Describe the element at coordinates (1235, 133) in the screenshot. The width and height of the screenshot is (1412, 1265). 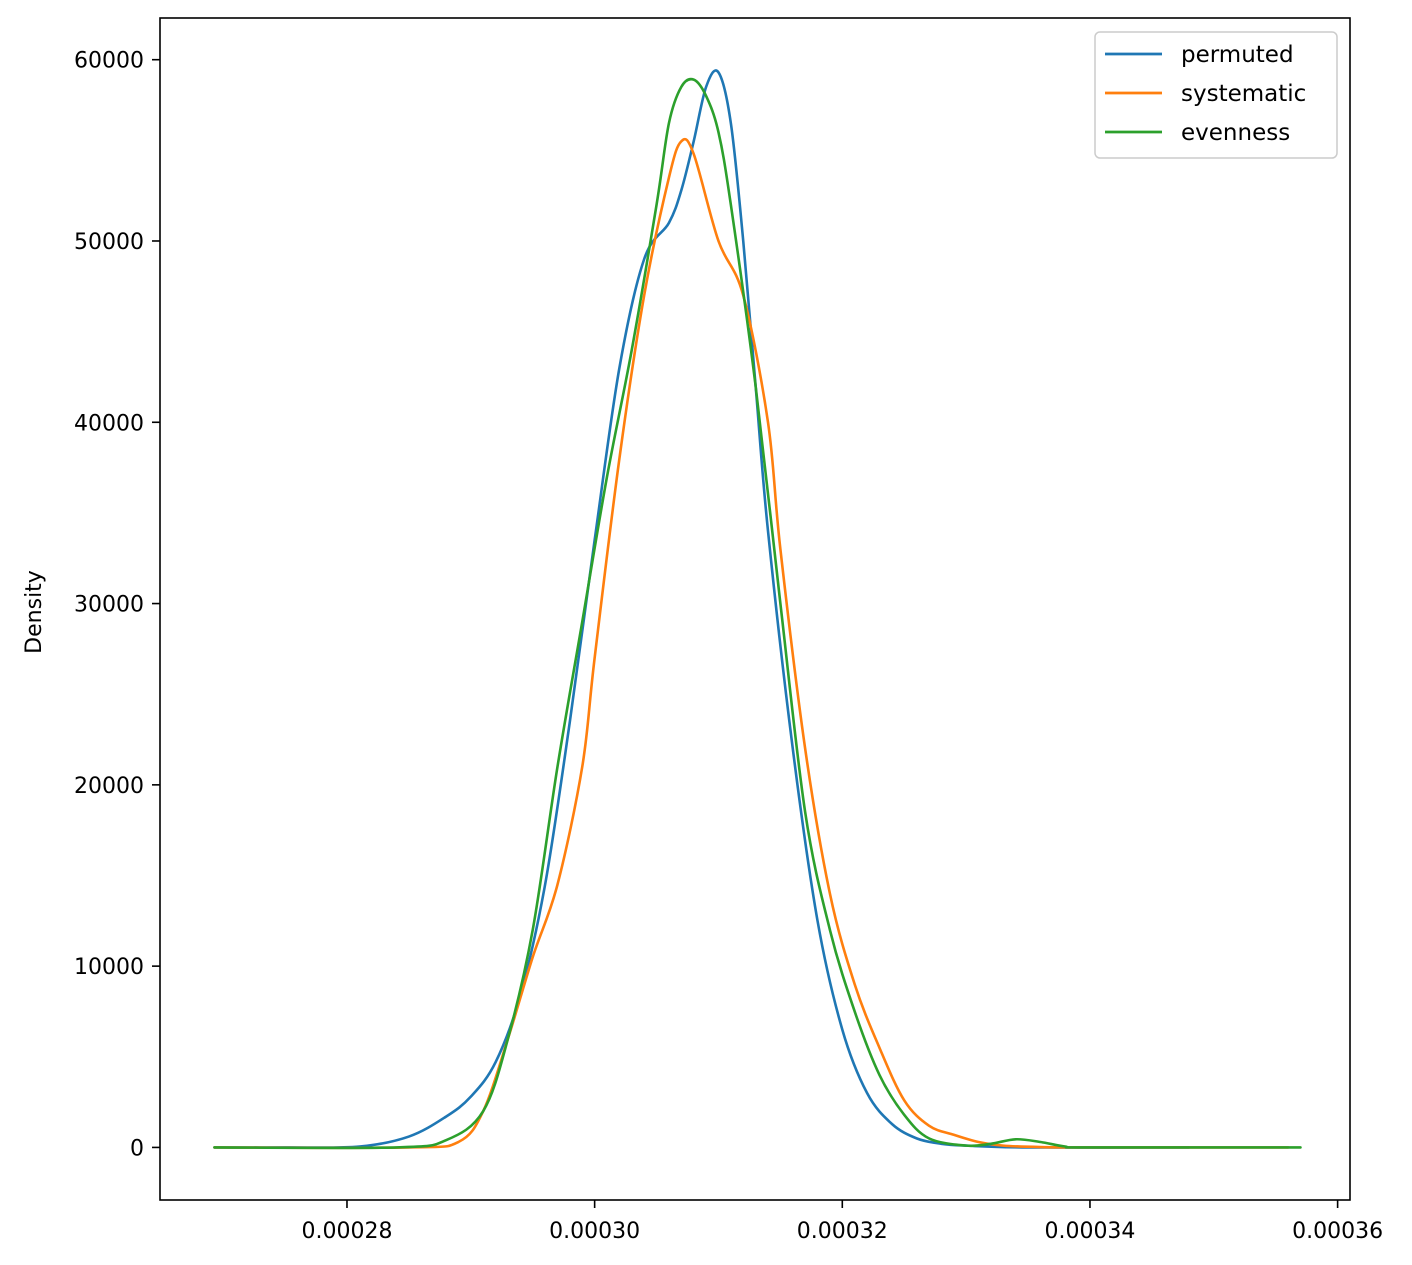
I see `legend-label-evenness: evenness` at that location.